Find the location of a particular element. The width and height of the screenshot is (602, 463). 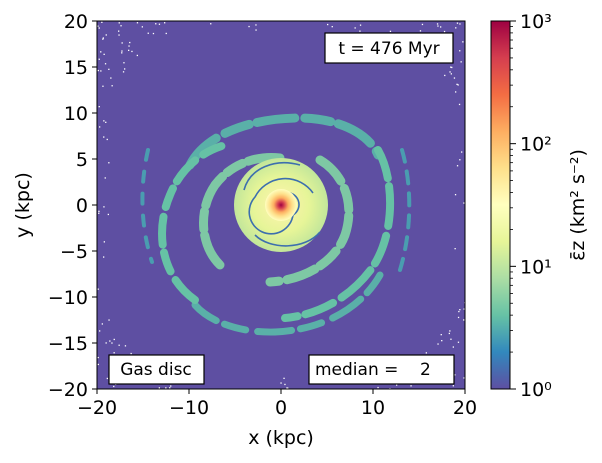

y-tick-label: 20 is located at coordinates (76, 22).